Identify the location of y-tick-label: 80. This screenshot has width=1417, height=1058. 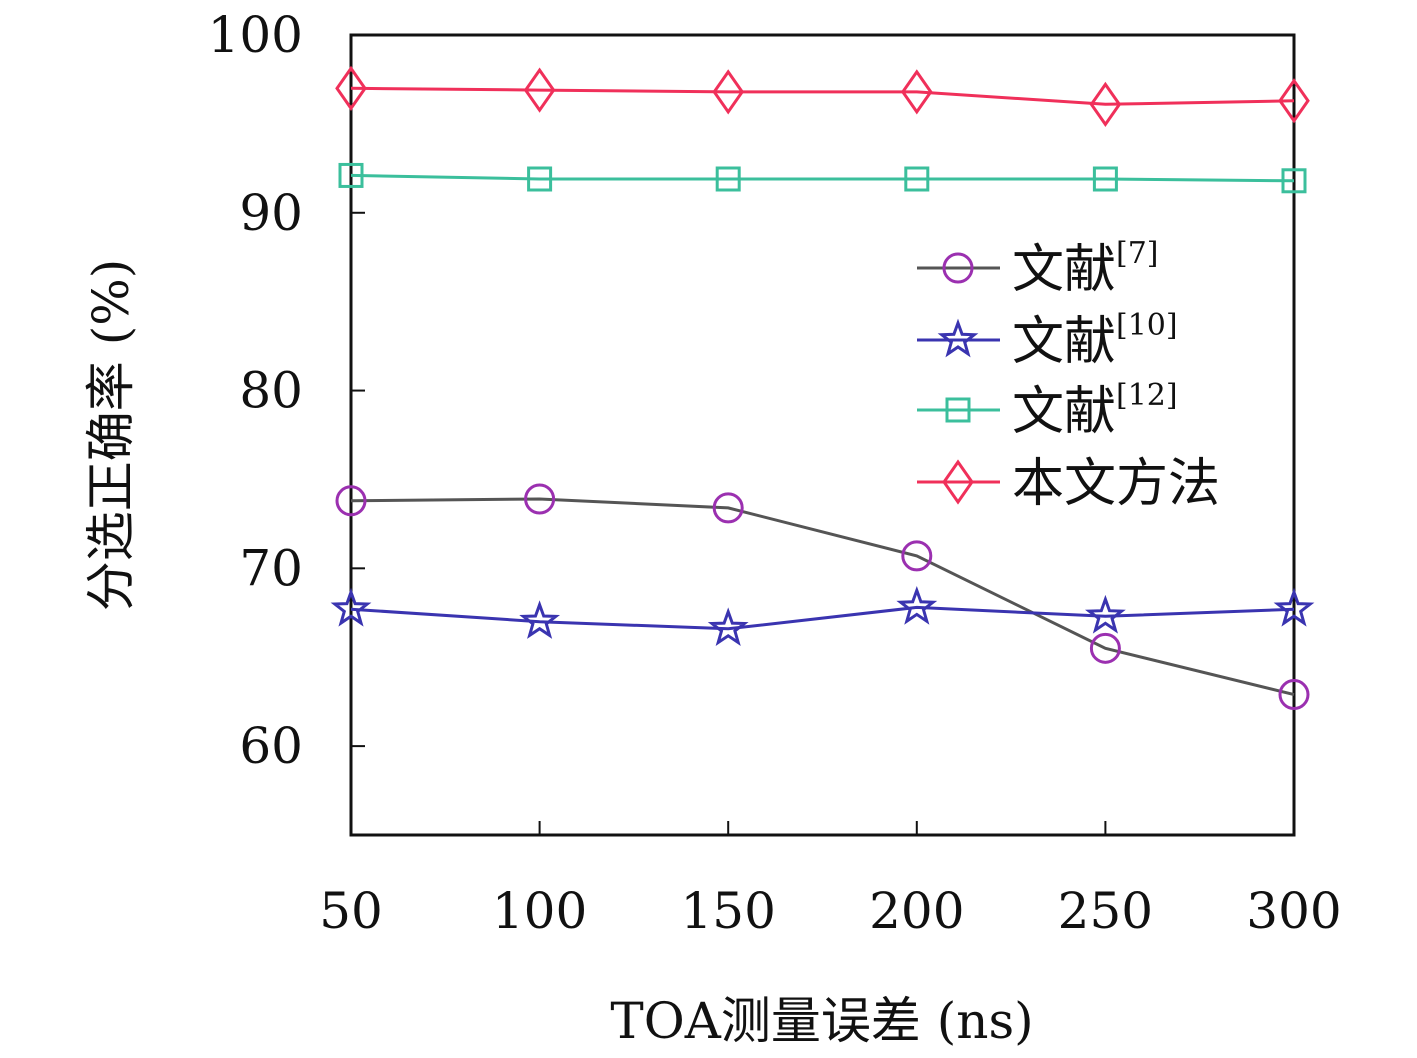
(271, 391).